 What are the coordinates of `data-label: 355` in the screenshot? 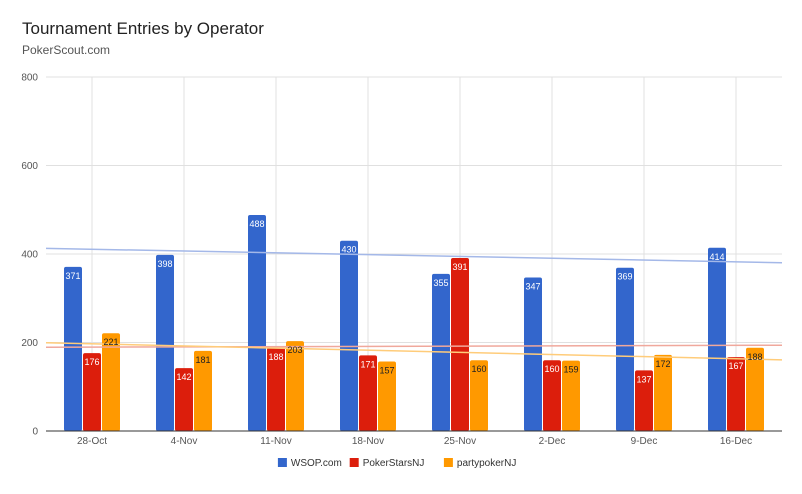 It's located at (440, 283).